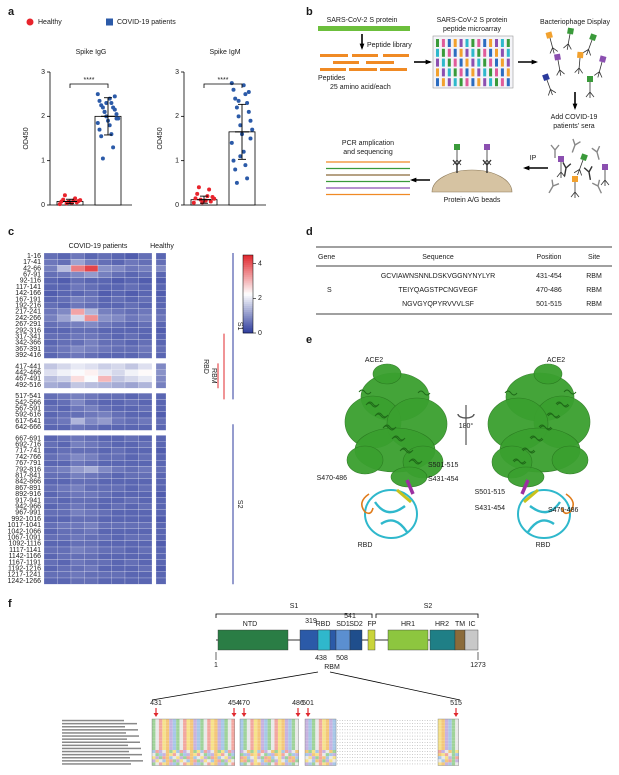 This screenshot has width=619, height=775. What do you see at coordinates (101, 742) in the screenshot?
I see `sequence-name` at bounding box center [101, 742].